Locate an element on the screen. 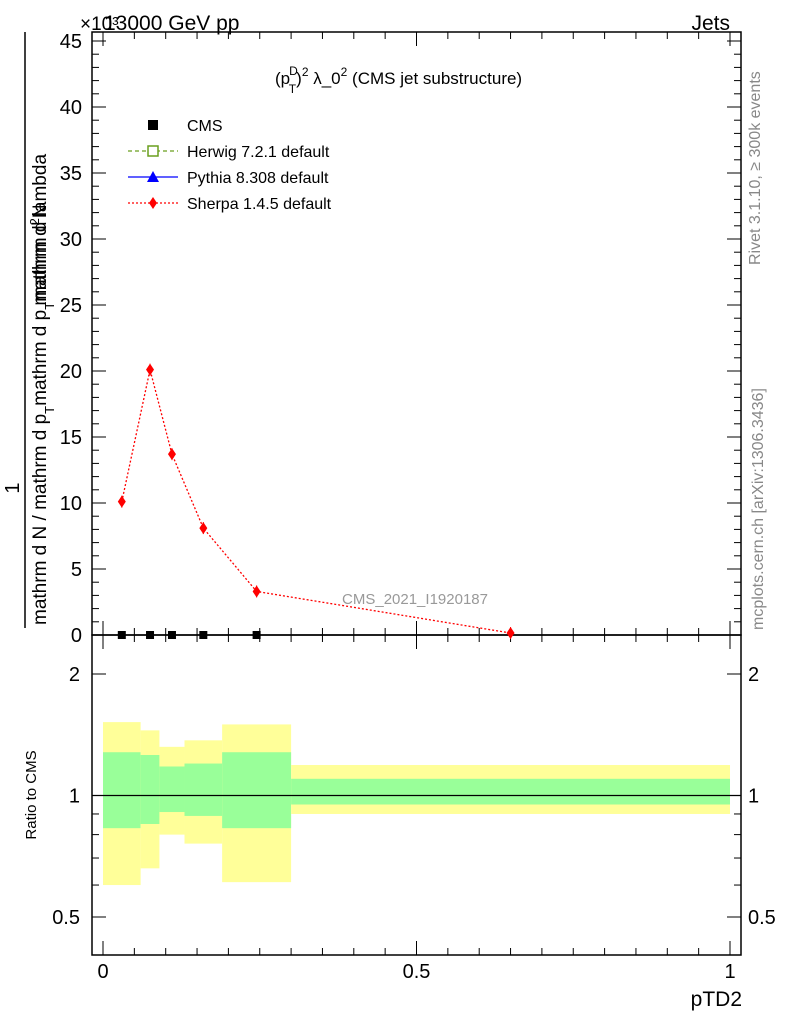  main-ytick-label: 25 is located at coordinates (71, 306).